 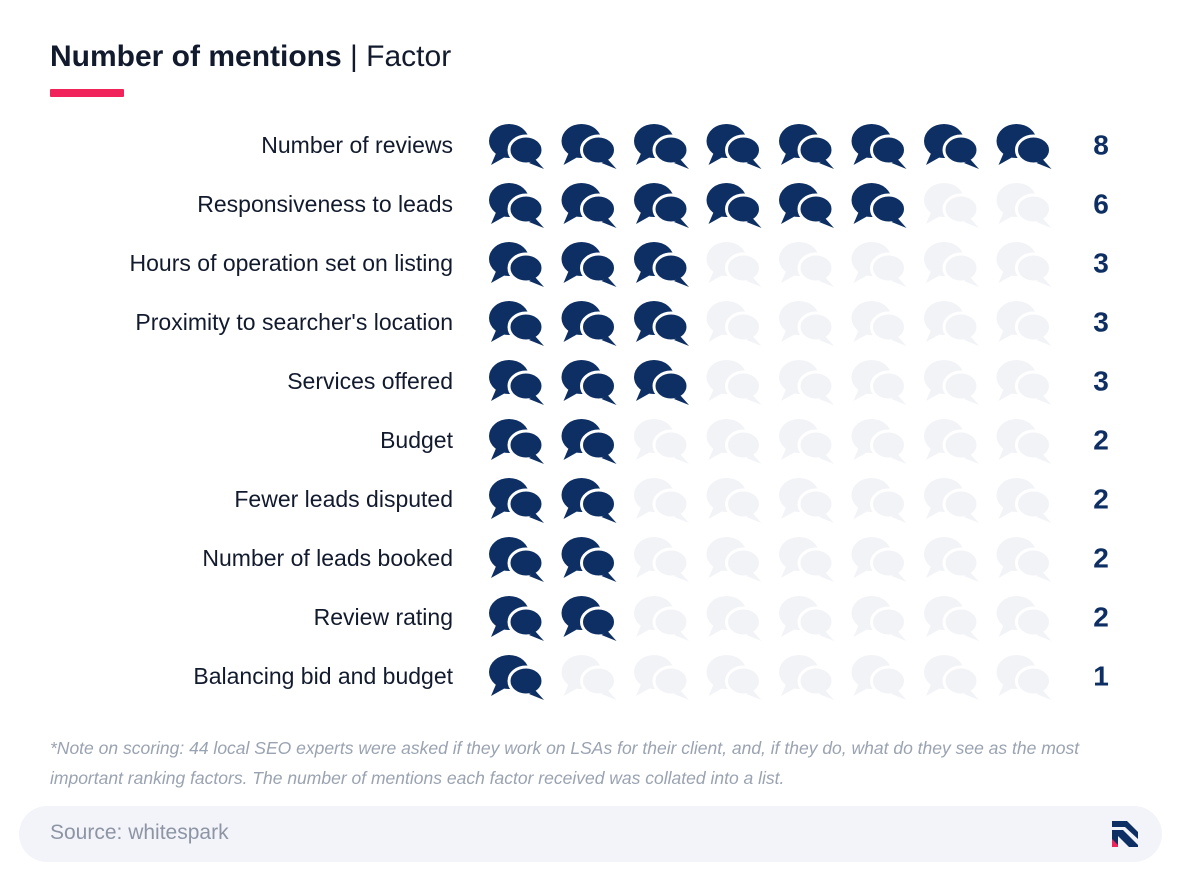 I want to click on category-label: Budget, so click(x=417, y=440).